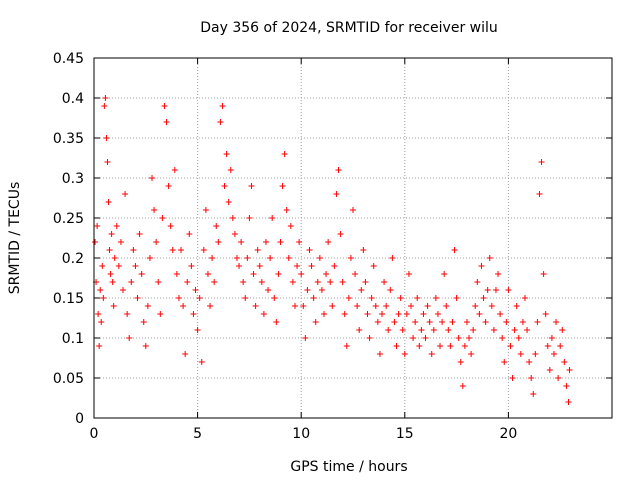 The width and height of the screenshot is (640, 480). I want to click on y-tick-label: 0.2, so click(73, 259).